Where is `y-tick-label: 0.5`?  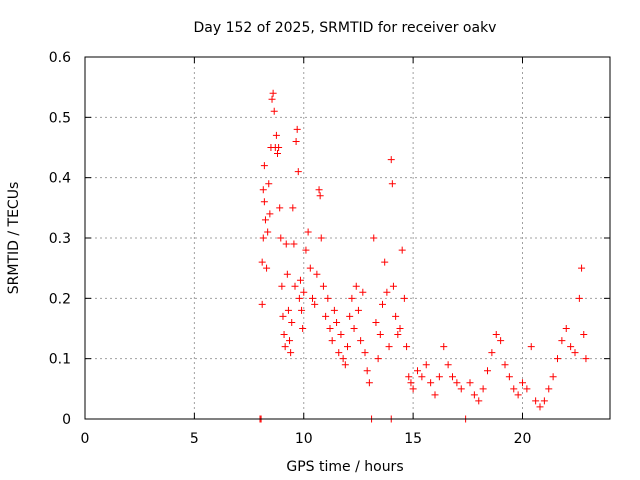 y-tick-label: 0.5 is located at coordinates (60, 118).